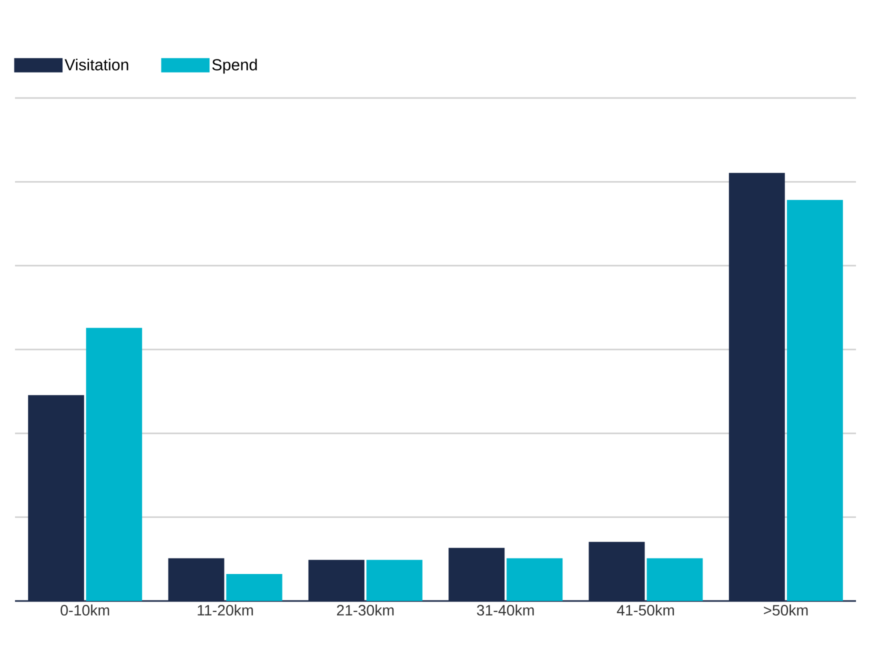 This screenshot has width=874, height=646. I want to click on x-tick-label: 0-10km, so click(85, 610).